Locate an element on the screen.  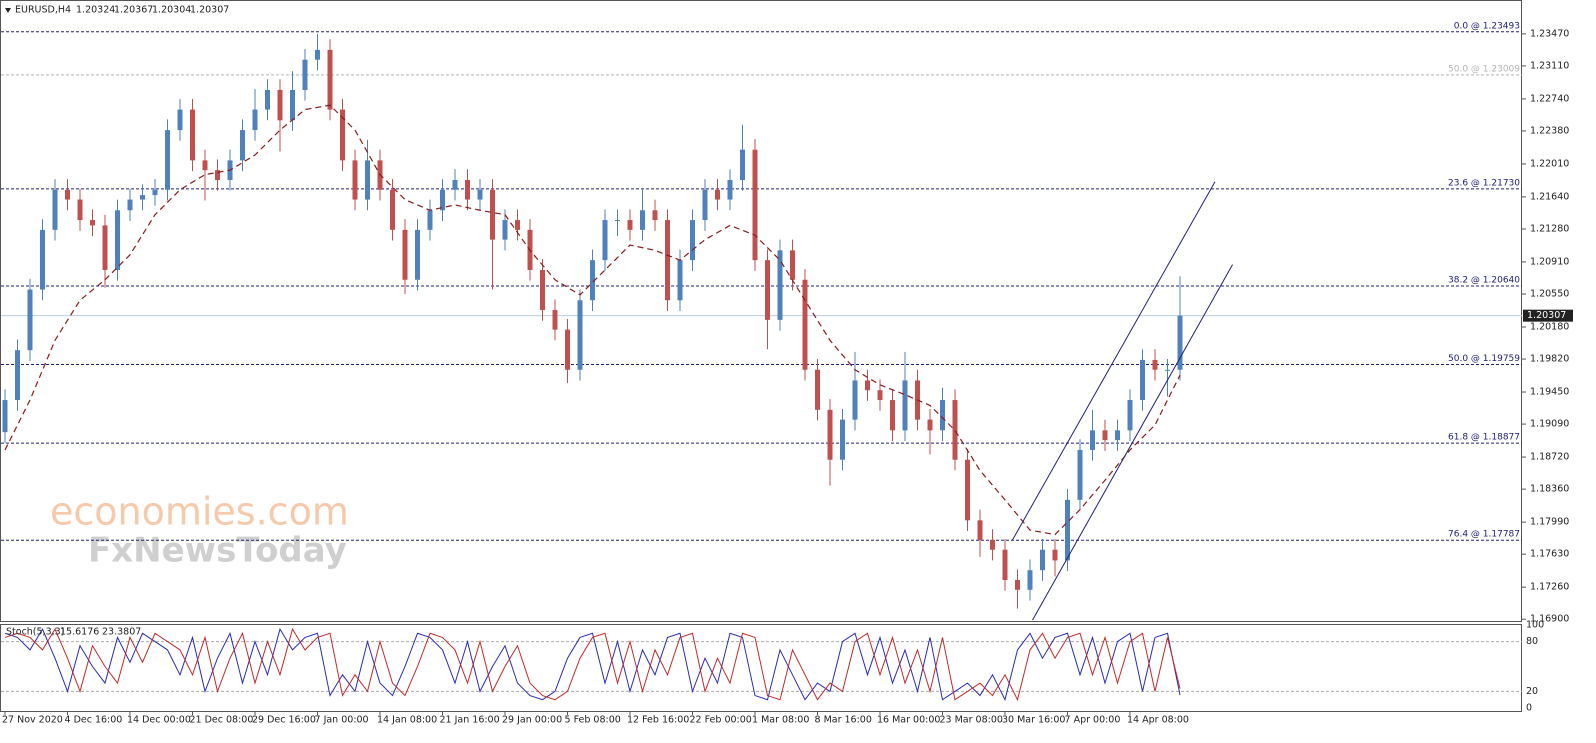
y-tick-label: 1.19450 is located at coordinates (1549, 392).